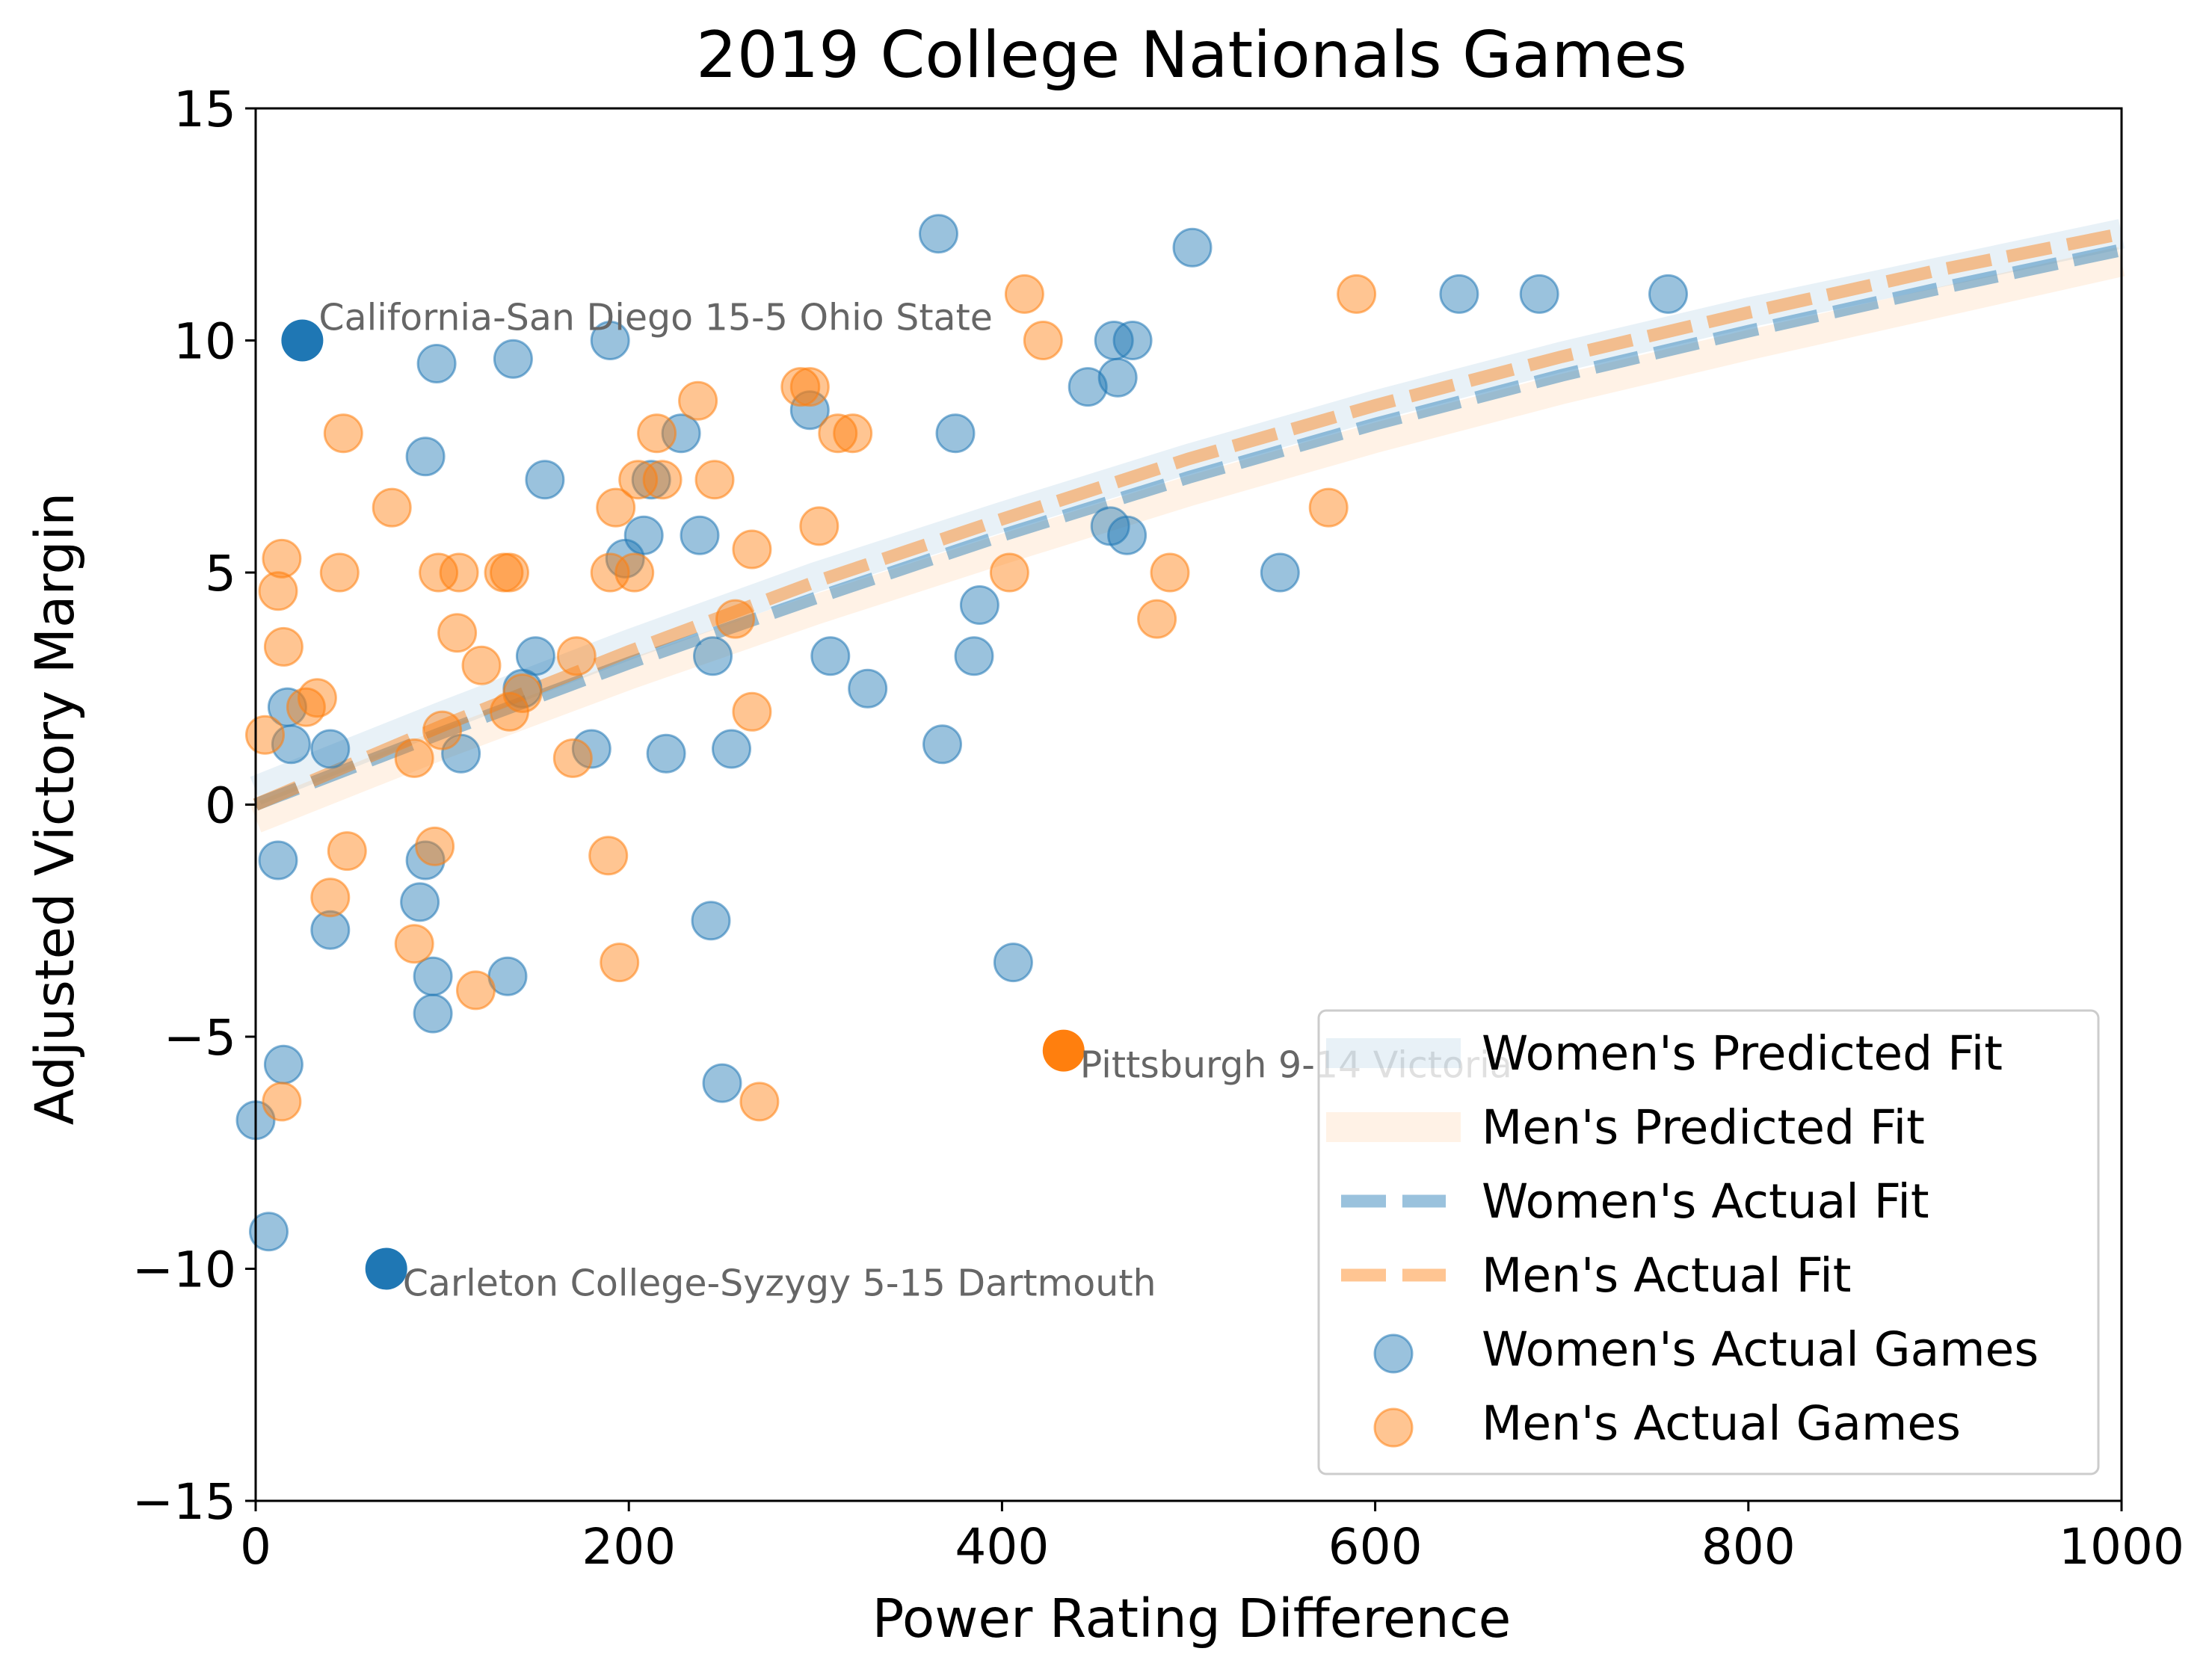  I want to click on y-tick-label-5: 10, so click(205, 342).